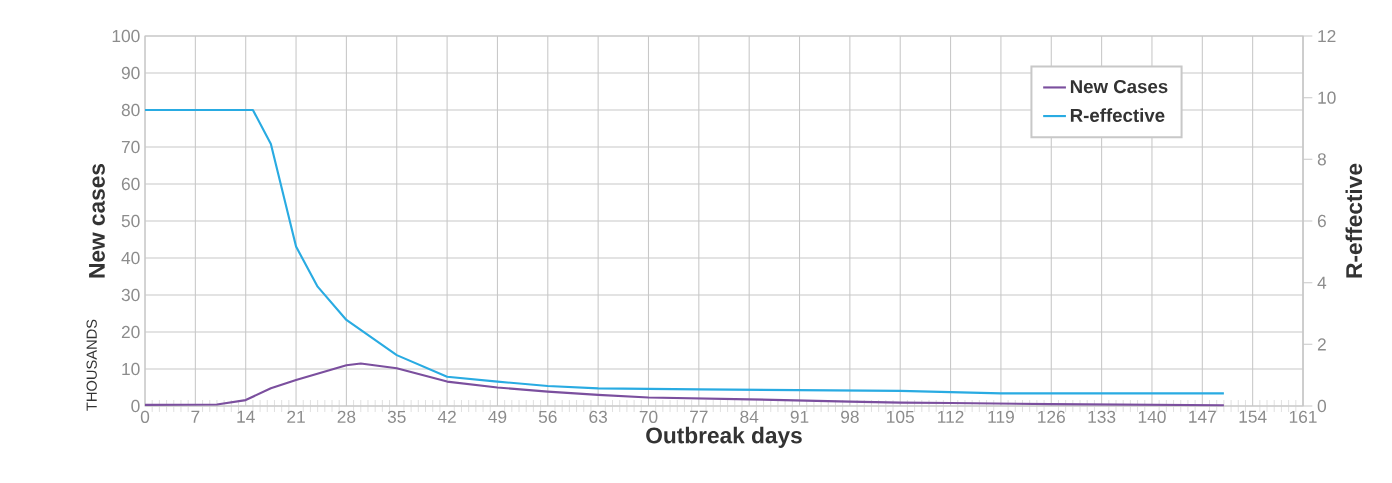  What do you see at coordinates (699, 416) in the screenshot?
I see `x-tick-label: 77` at bounding box center [699, 416].